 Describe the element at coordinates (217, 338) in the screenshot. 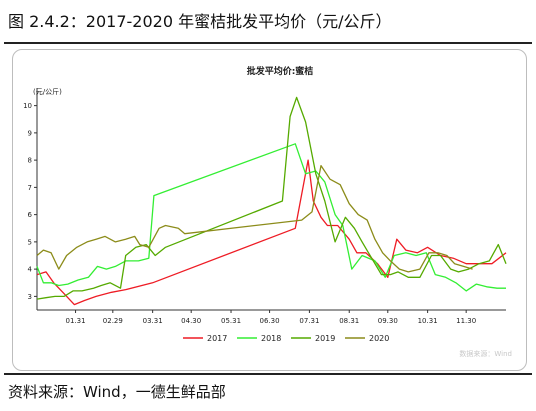

I see `legend-label-2017: 2017` at that location.